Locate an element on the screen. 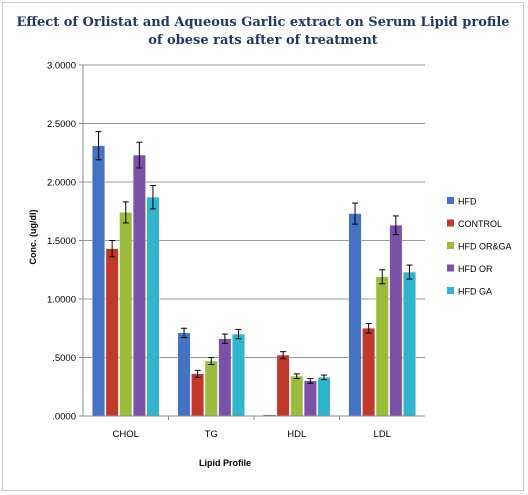 The image size is (528, 495). y-tick-label: 2.5000 is located at coordinates (61, 124).